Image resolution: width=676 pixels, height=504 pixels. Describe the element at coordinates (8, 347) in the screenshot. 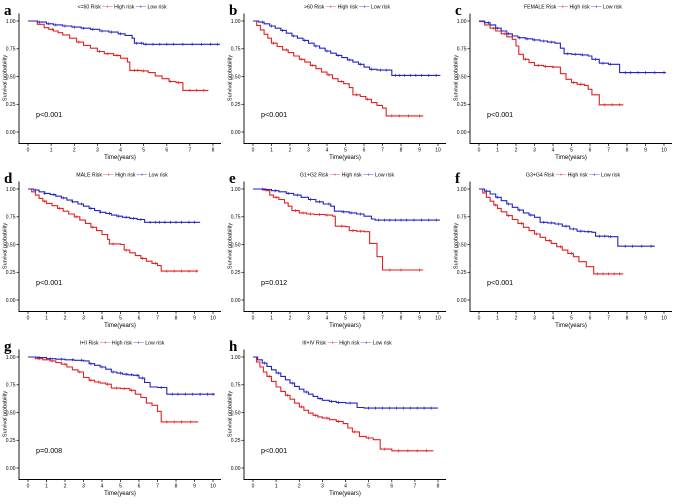

I see `panel-letter: g` at that location.